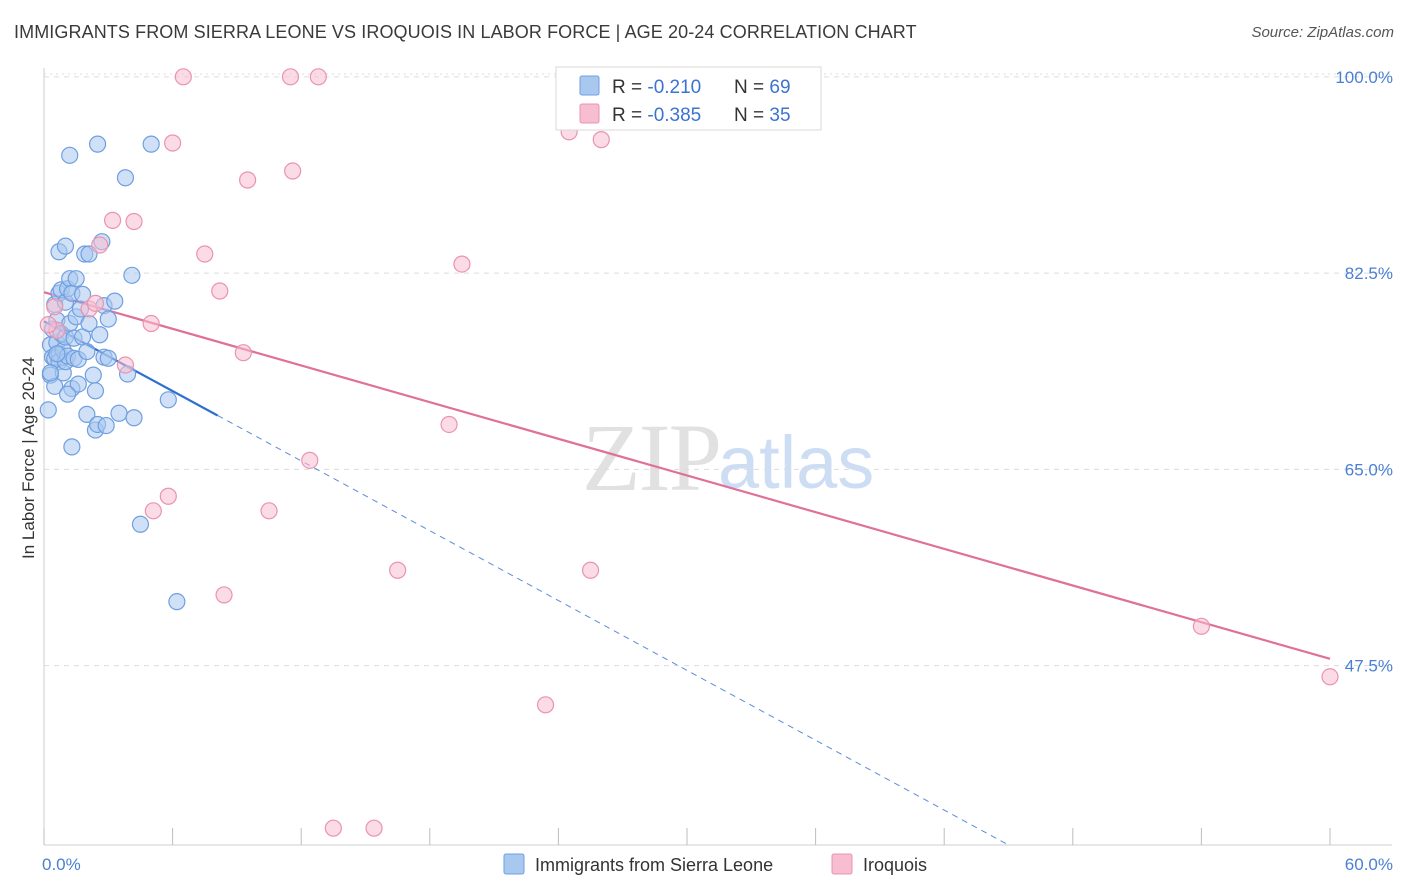 This screenshot has height=892, width=1406. I want to click on y-tick-label: 82.5%, so click(1369, 273).